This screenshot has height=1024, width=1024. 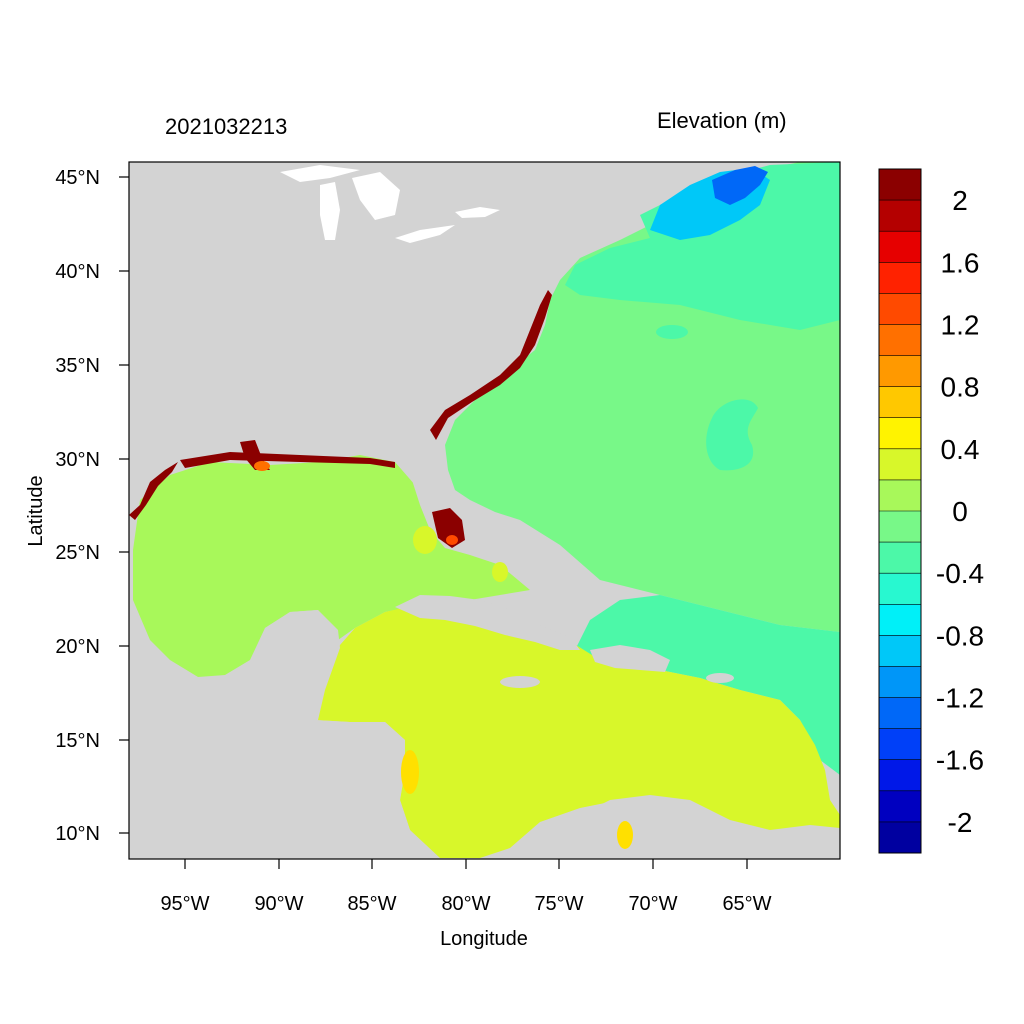 What do you see at coordinates (92, 506) in the screenshot?
I see `y-axis: 45°N 40°N 35°N 30°N 25°N 20°N 15°N 10°N` at bounding box center [92, 506].